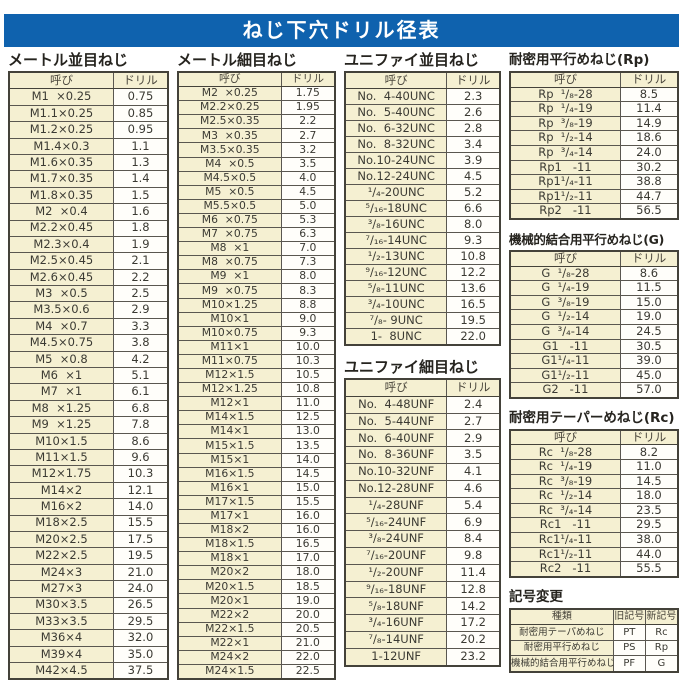 The image size is (683, 683). Describe the element at coordinates (88, 326) in the screenshot. I see `table-row: M4 ×0.7 3.3` at that location.